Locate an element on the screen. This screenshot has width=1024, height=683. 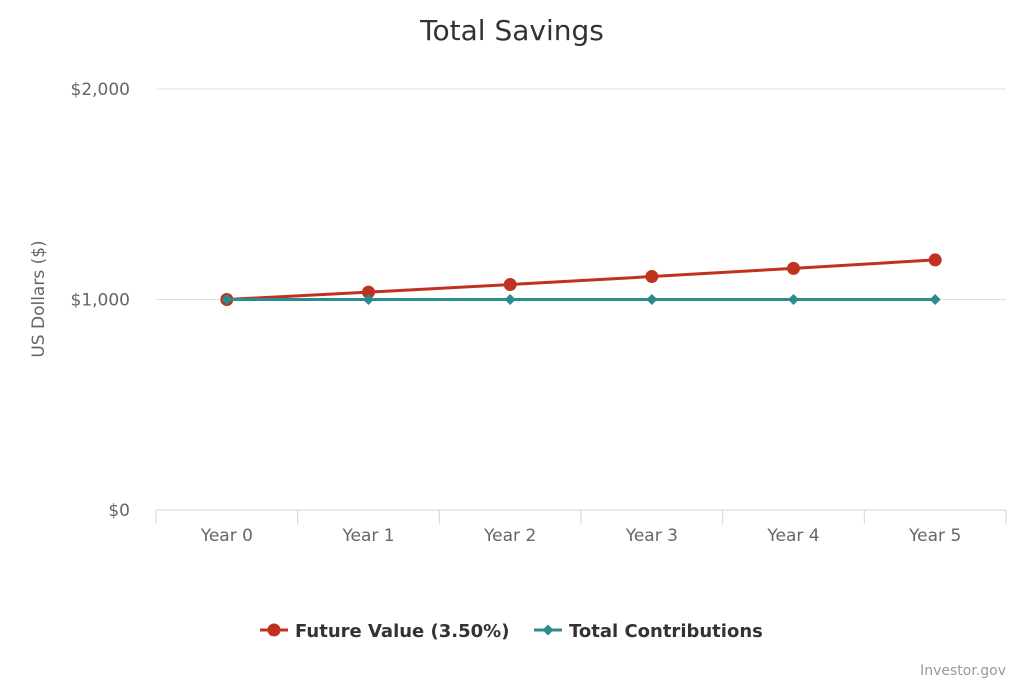
legend-label: Future Value (3.50%) is located at coordinates (402, 631).